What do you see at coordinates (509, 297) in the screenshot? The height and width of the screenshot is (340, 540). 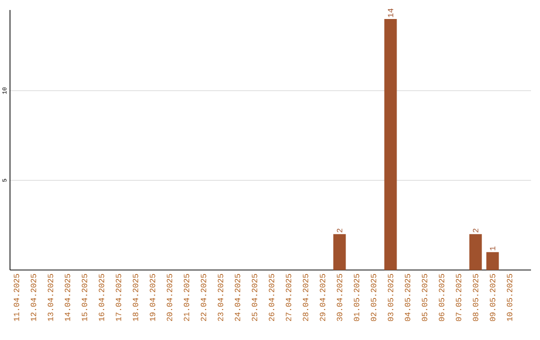 I see `x-tick-label: 10.05.2025` at bounding box center [509, 297].